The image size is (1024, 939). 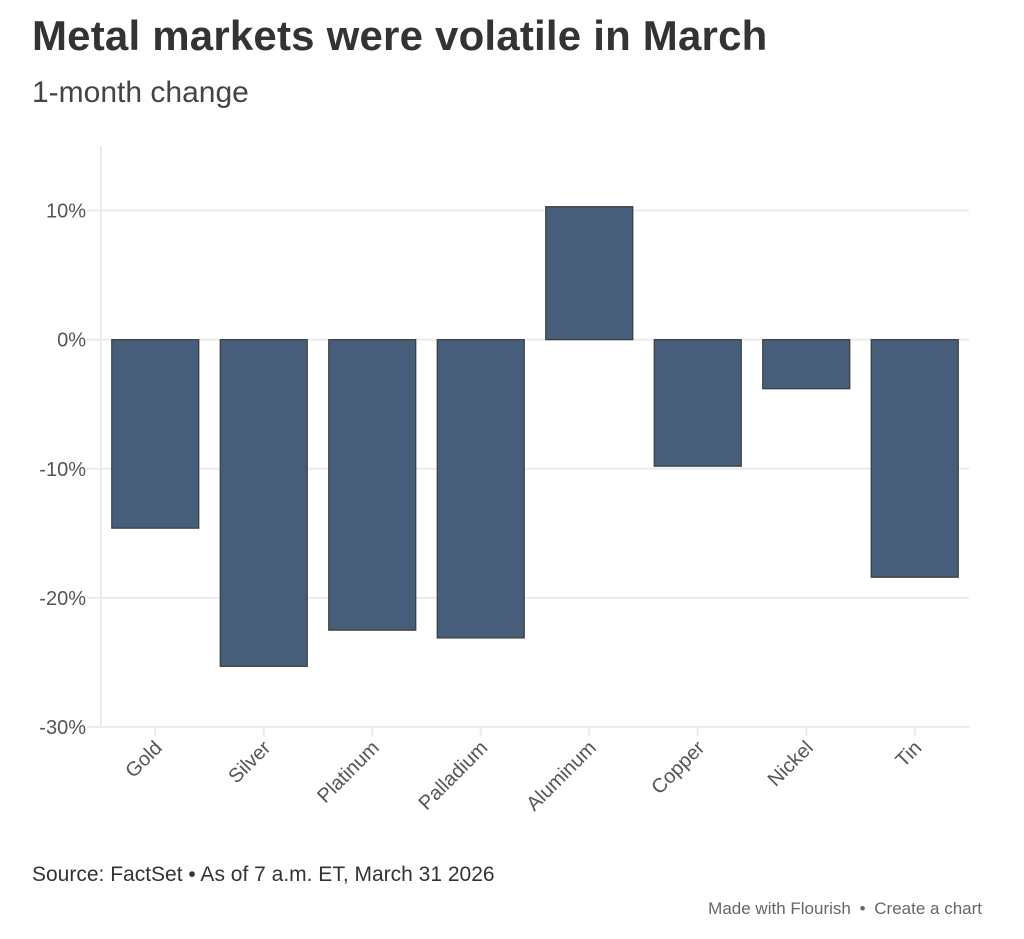 I want to click on y-tick-label: -30%, so click(x=62, y=728).